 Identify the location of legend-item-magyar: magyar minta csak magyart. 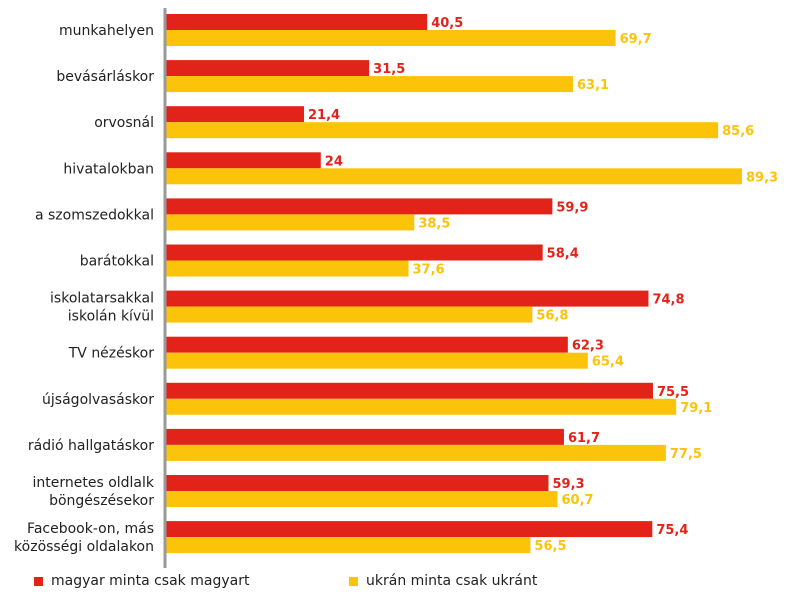
(141, 581).